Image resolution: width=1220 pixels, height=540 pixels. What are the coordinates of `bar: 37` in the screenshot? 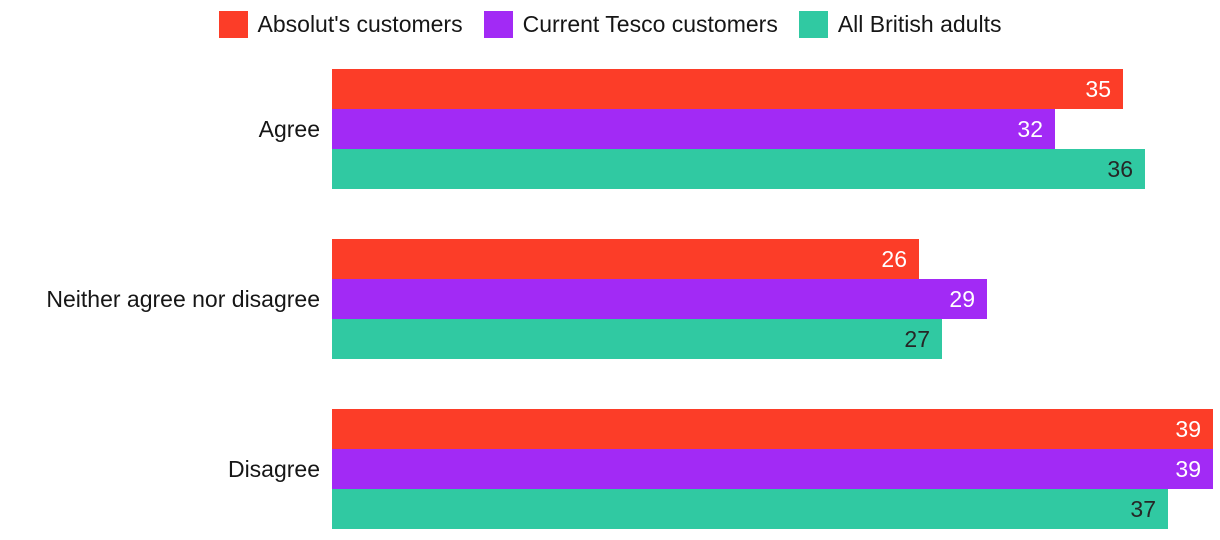 It's located at (750, 509).